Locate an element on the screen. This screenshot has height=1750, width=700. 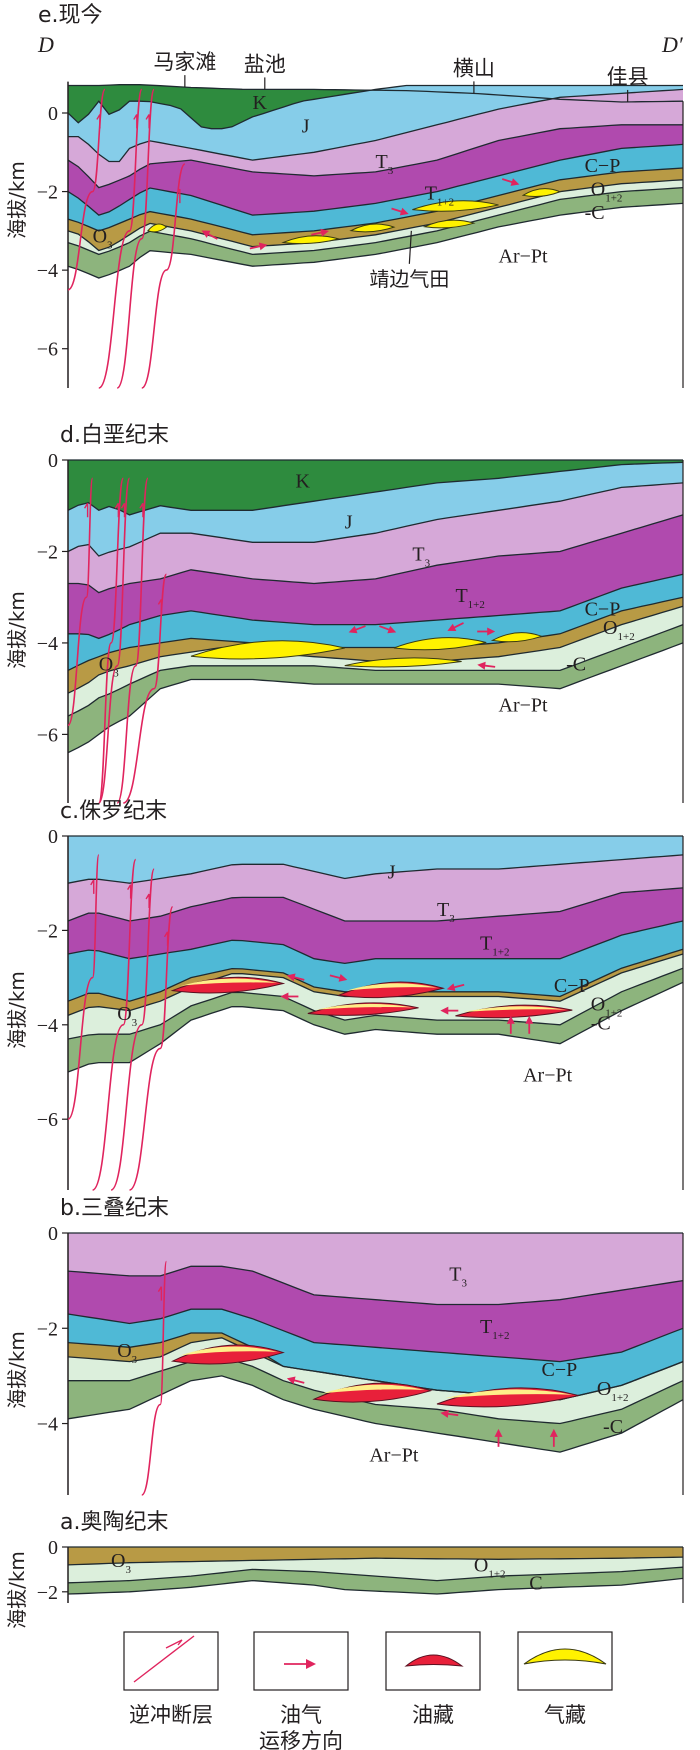
gas-reservoir-icon is located at coordinates (565, 1656).